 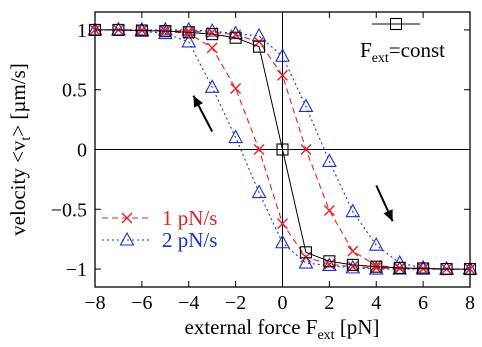 What do you see at coordinates (82, 151) in the screenshot?
I see `y-tick-label: 0` at bounding box center [82, 151].